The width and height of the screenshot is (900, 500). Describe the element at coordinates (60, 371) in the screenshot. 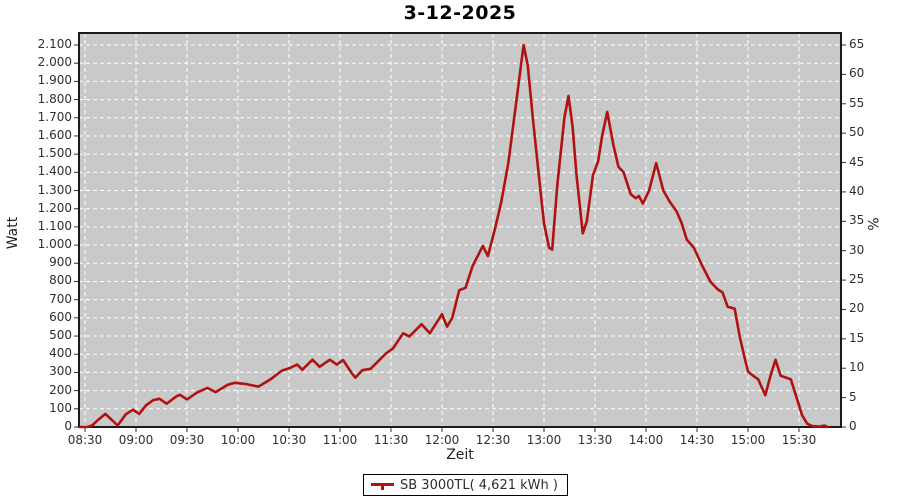

I see `y-left-tick-label: 300` at that location.